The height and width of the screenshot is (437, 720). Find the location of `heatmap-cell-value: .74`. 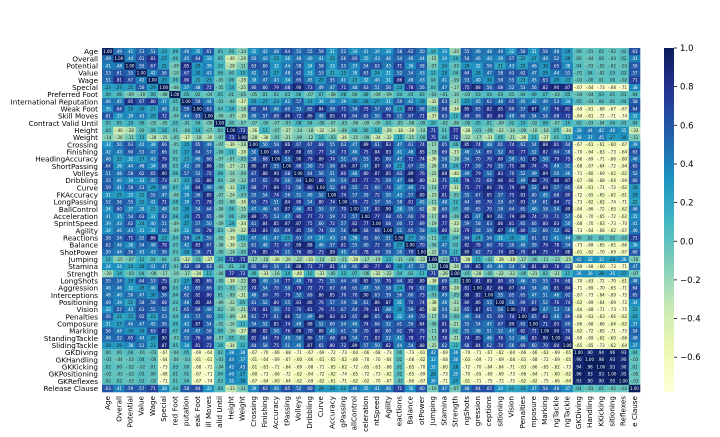

heatmap-cell-value: .74 is located at coordinates (343, 194).